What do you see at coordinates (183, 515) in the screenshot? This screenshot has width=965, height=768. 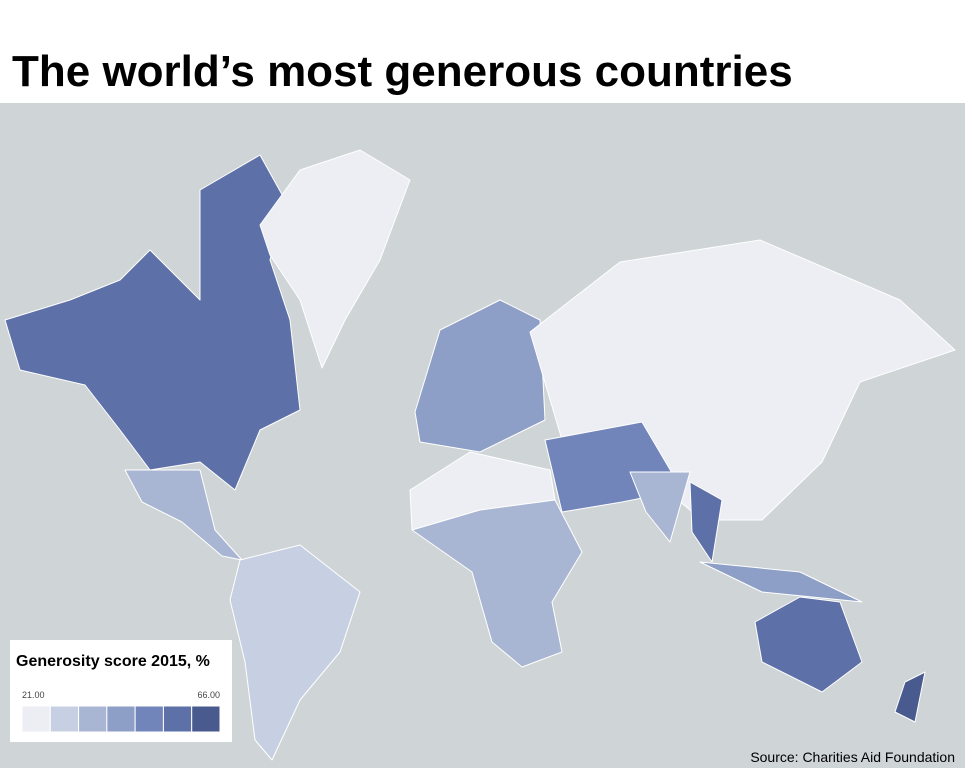 I see `central-america` at bounding box center [183, 515].